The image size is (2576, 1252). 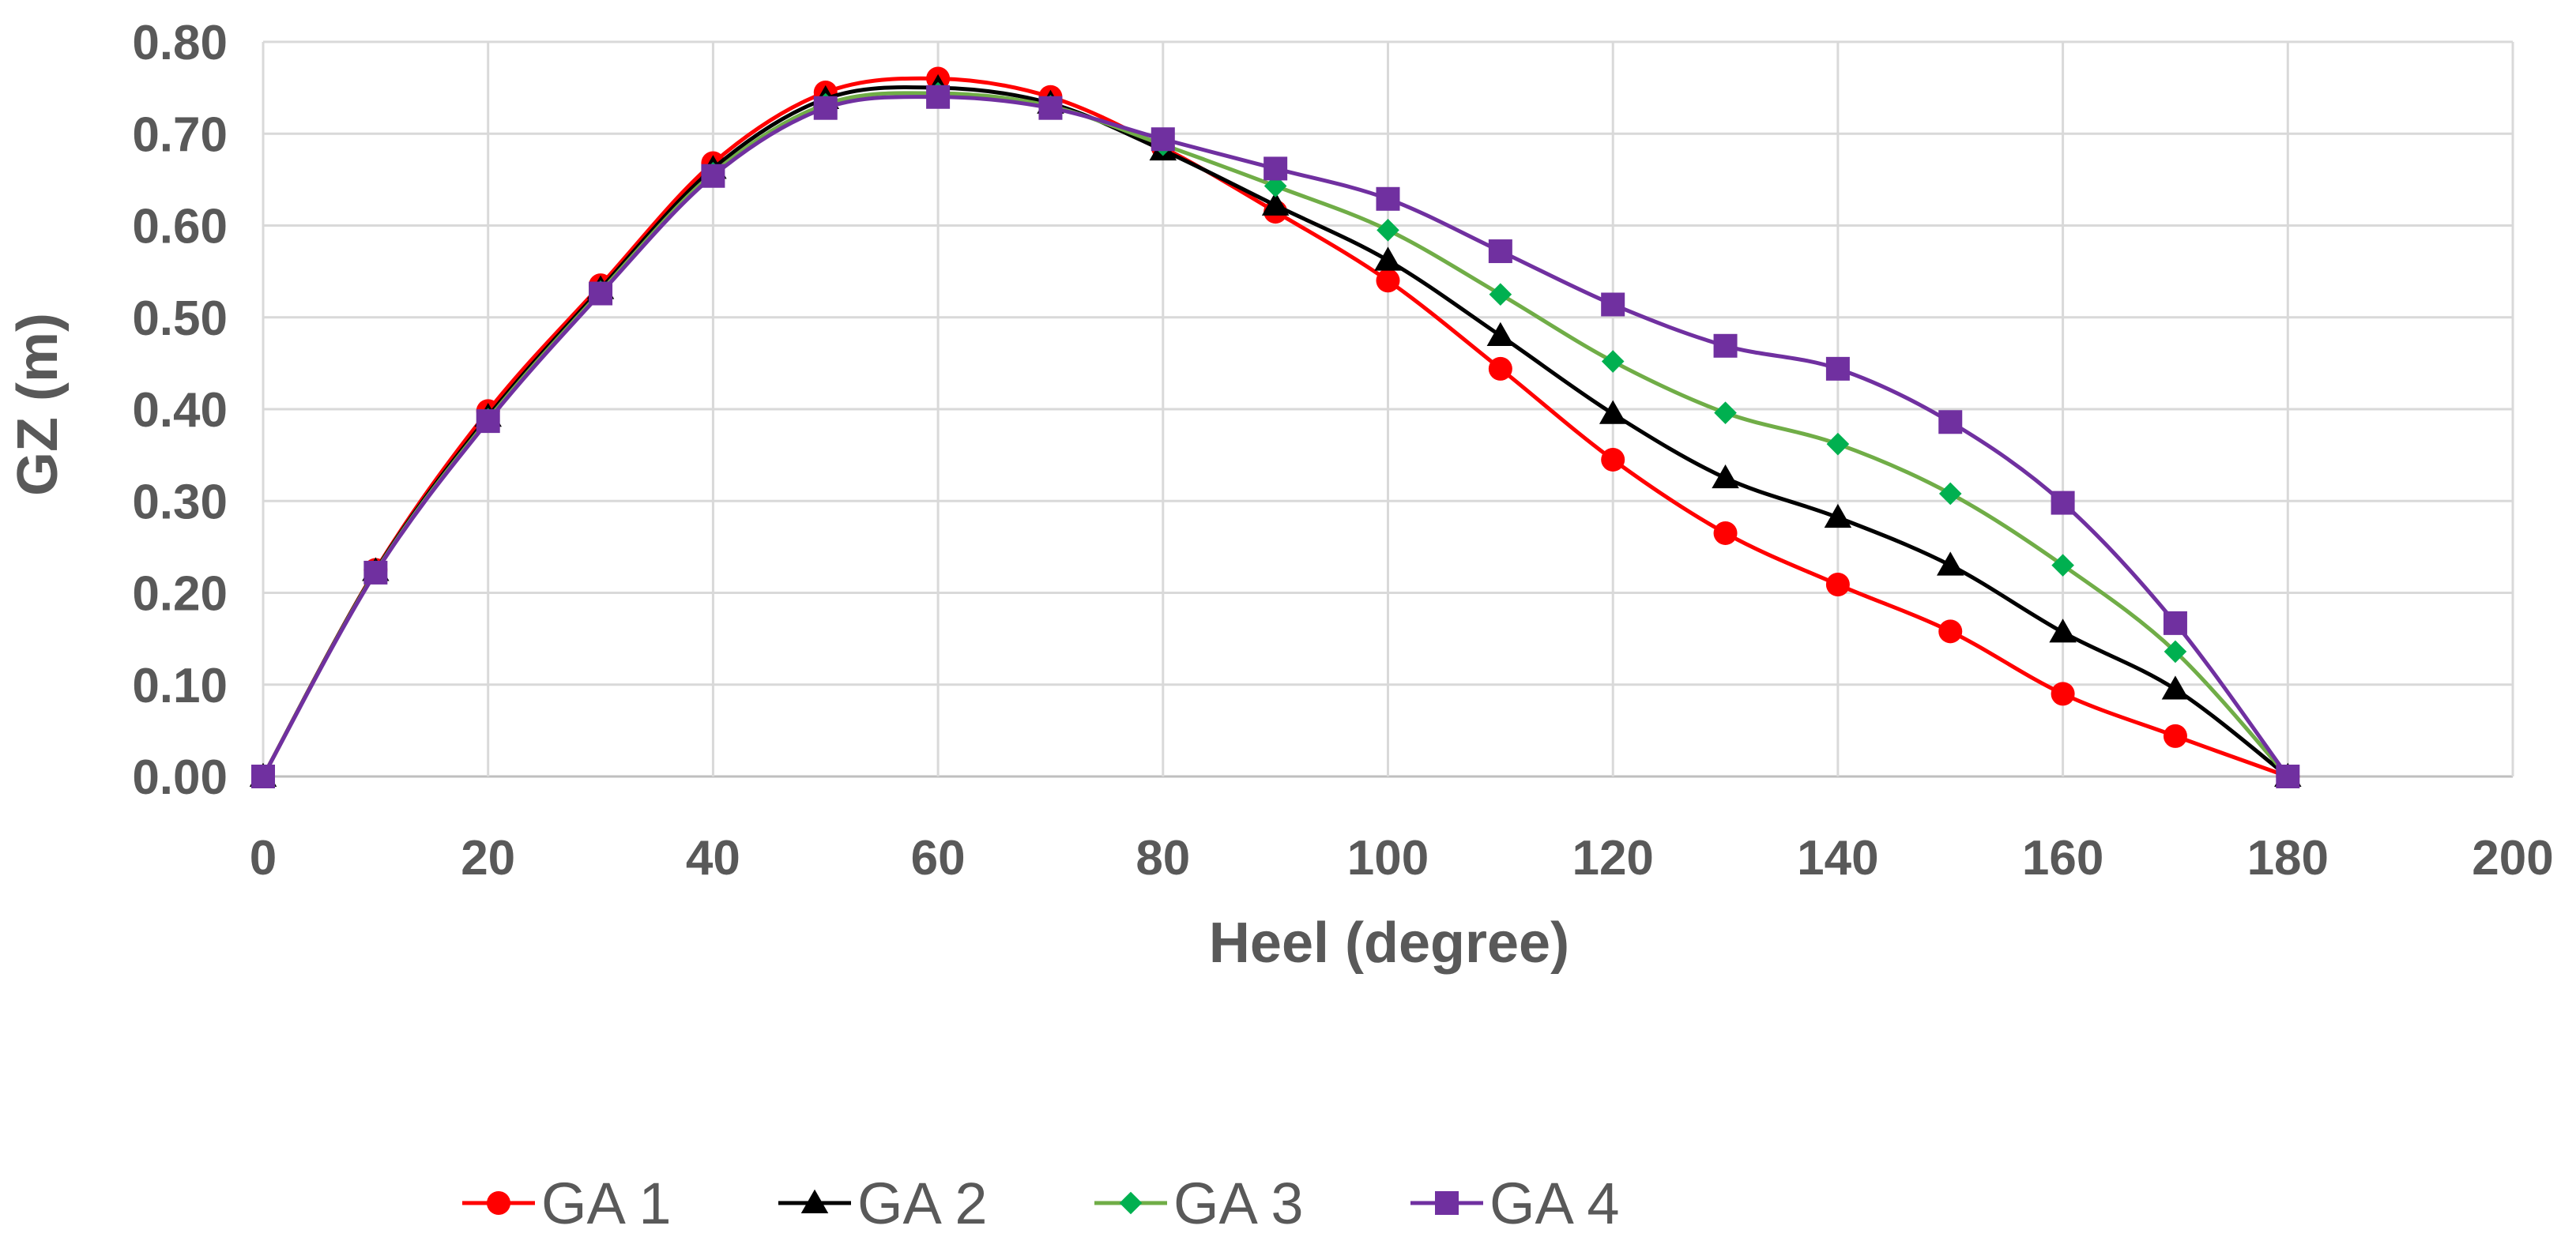 I want to click on x-axis-ticks: 0 20 40 60 80 100 120 140 160 180 200, so click(x=1402, y=858).